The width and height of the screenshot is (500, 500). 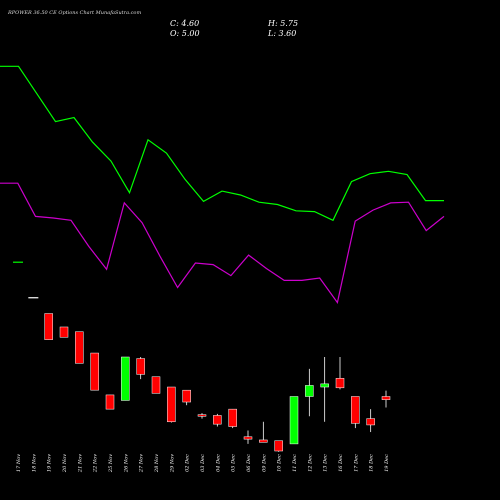 I want to click on x-tick-label: 20 Nov, so click(x=65, y=463).